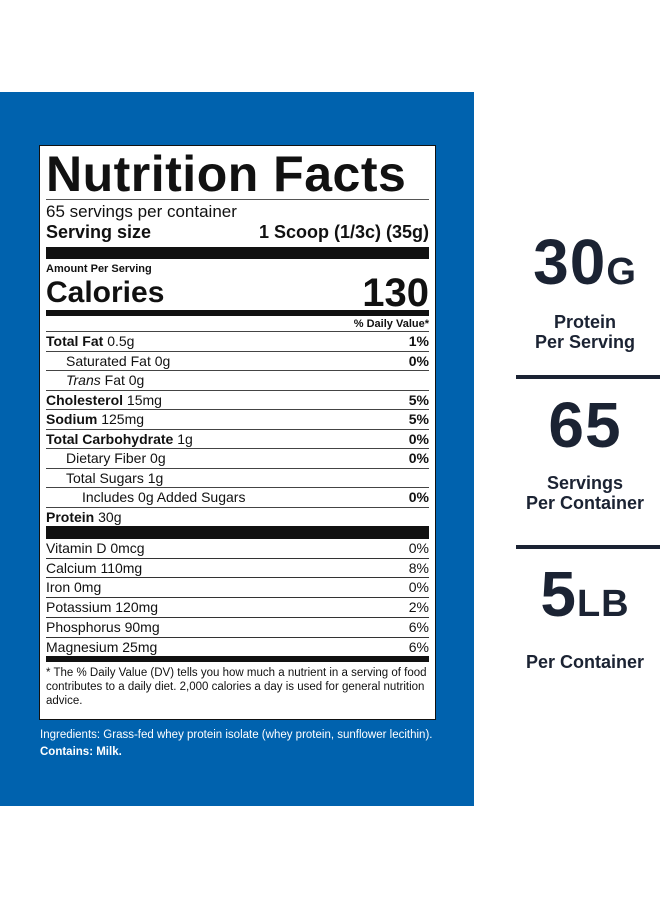  I want to click on nutrient-row: Total Carbohydrate 1g 0%, so click(237, 438).